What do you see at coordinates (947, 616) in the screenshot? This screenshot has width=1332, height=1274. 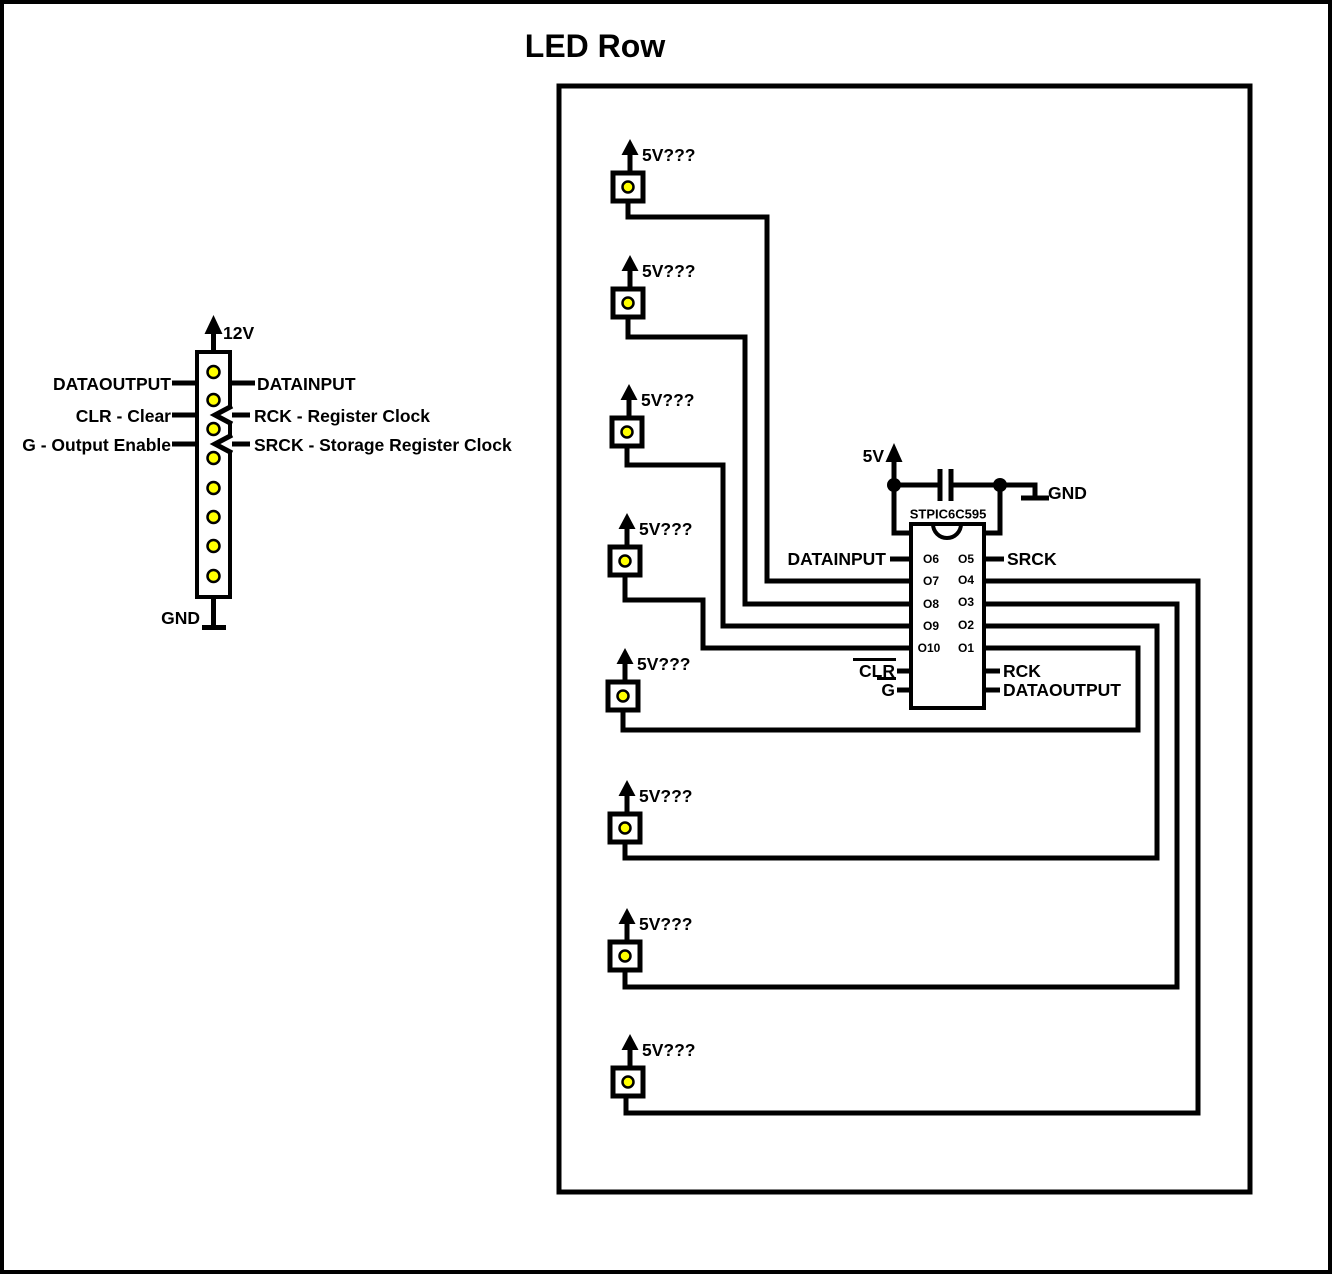 I see `ic-body` at bounding box center [947, 616].